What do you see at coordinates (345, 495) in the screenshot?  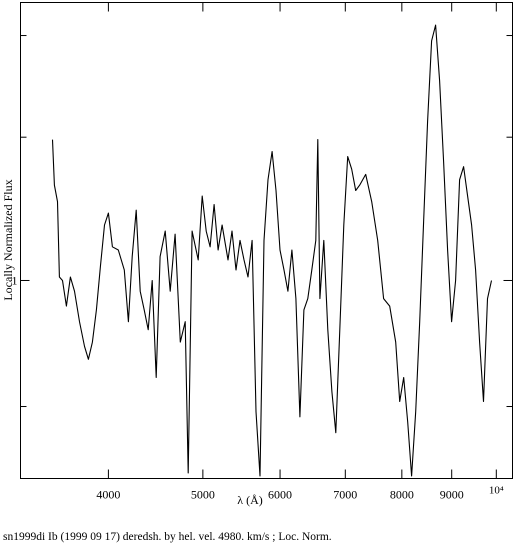 I see `x-tick-label: 7000` at bounding box center [345, 495].